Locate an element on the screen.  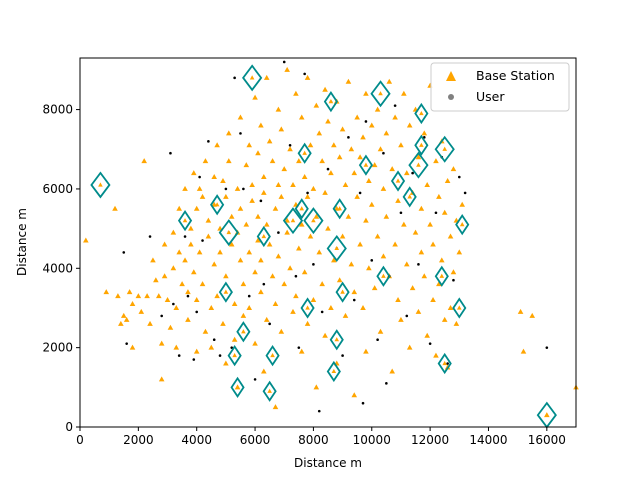
x-tick-label: 8000 is located at coordinates (313, 440).